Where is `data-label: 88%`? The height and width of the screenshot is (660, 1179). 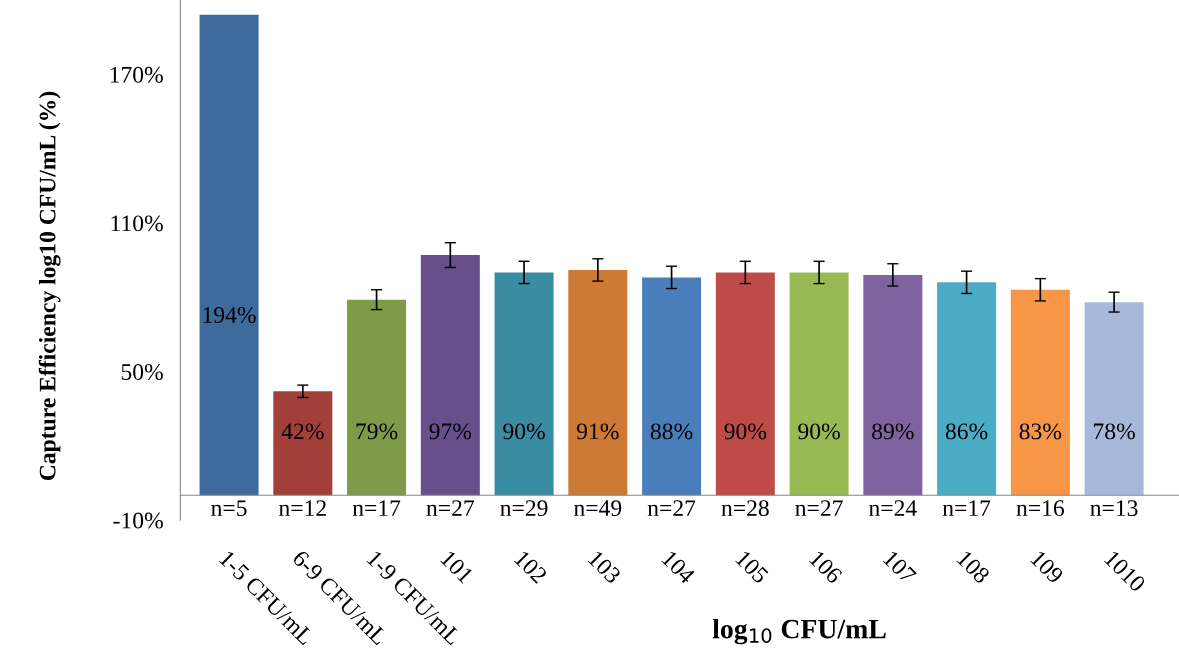
data-label: 88% is located at coordinates (671, 431).